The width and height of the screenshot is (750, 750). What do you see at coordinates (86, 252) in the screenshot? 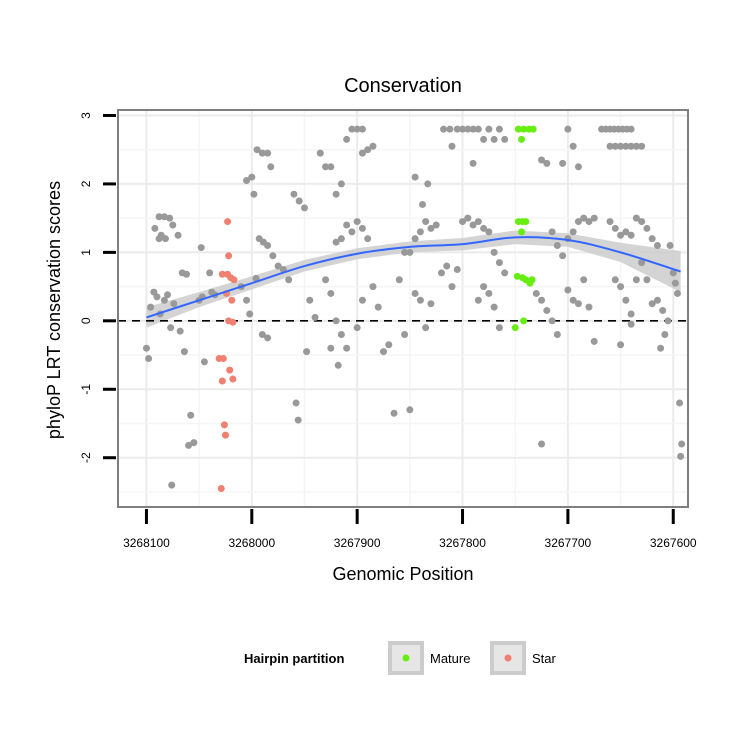
I see `y-tick-label: 1` at bounding box center [86, 252].